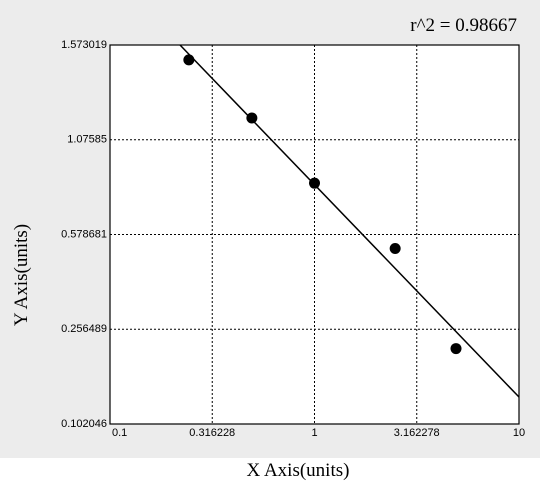 The width and height of the screenshot is (548, 495). What do you see at coordinates (84, 329) in the screenshot?
I see `y-tick-label: 0.256489` at bounding box center [84, 329].